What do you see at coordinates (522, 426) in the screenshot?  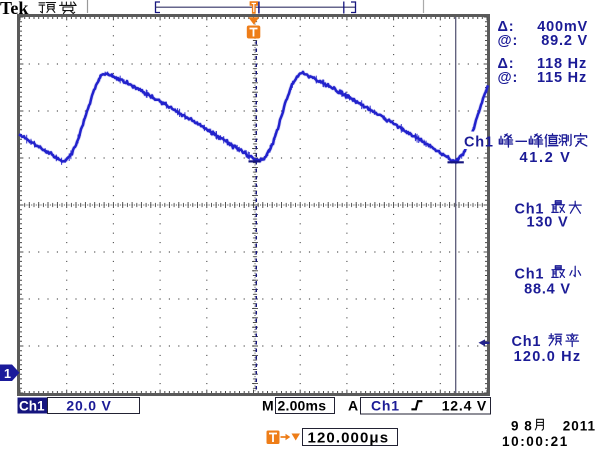 I see `svg-text: 9 8` at bounding box center [522, 426].